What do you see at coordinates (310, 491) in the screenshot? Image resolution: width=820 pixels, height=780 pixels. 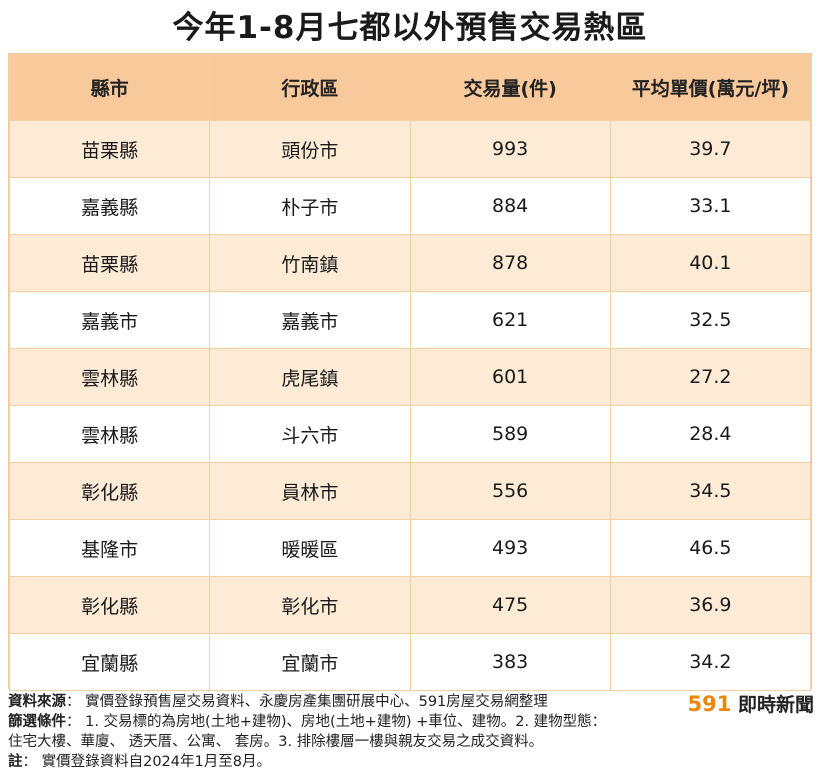 I see `cell-district: 員林市` at bounding box center [310, 491].